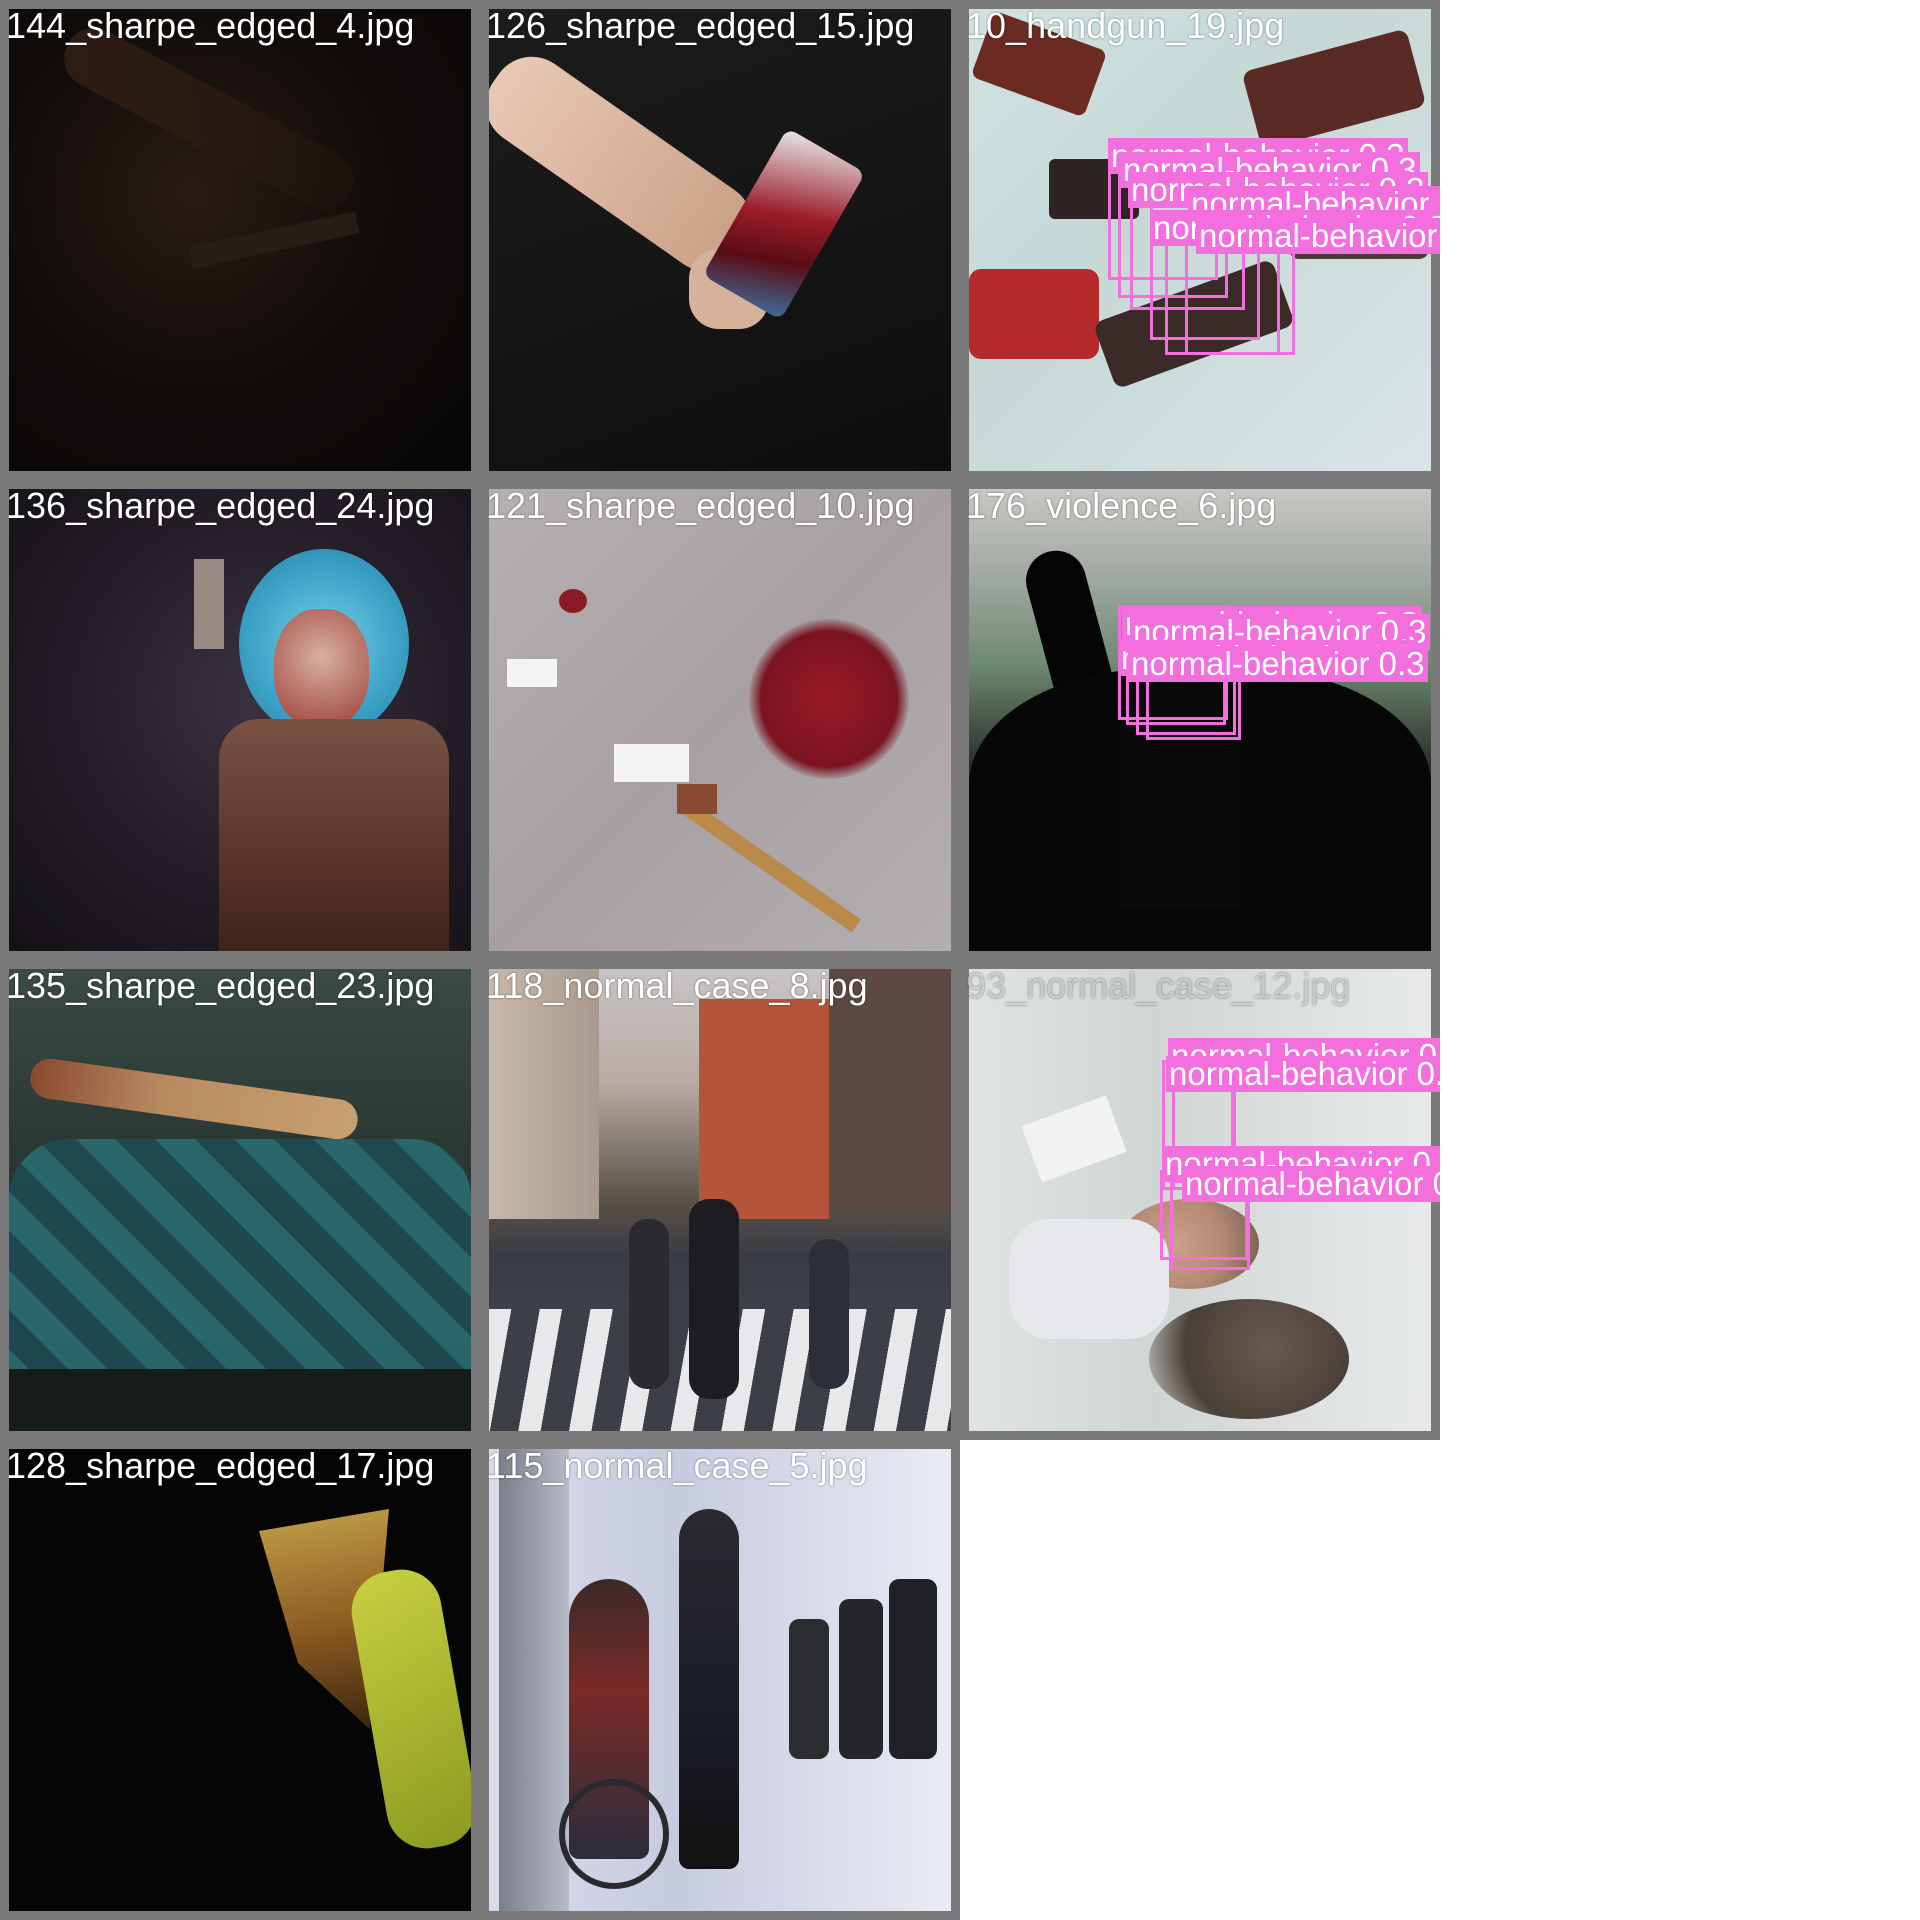  Describe the element at coordinates (1089, 1279) in the screenshot. I see `shirt` at that location.